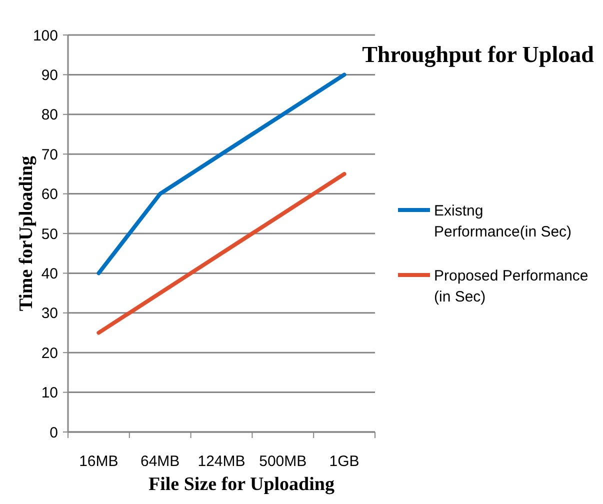 The image size is (603, 504). What do you see at coordinates (222, 461) in the screenshot?
I see `x-tick-label: 124MB` at bounding box center [222, 461].